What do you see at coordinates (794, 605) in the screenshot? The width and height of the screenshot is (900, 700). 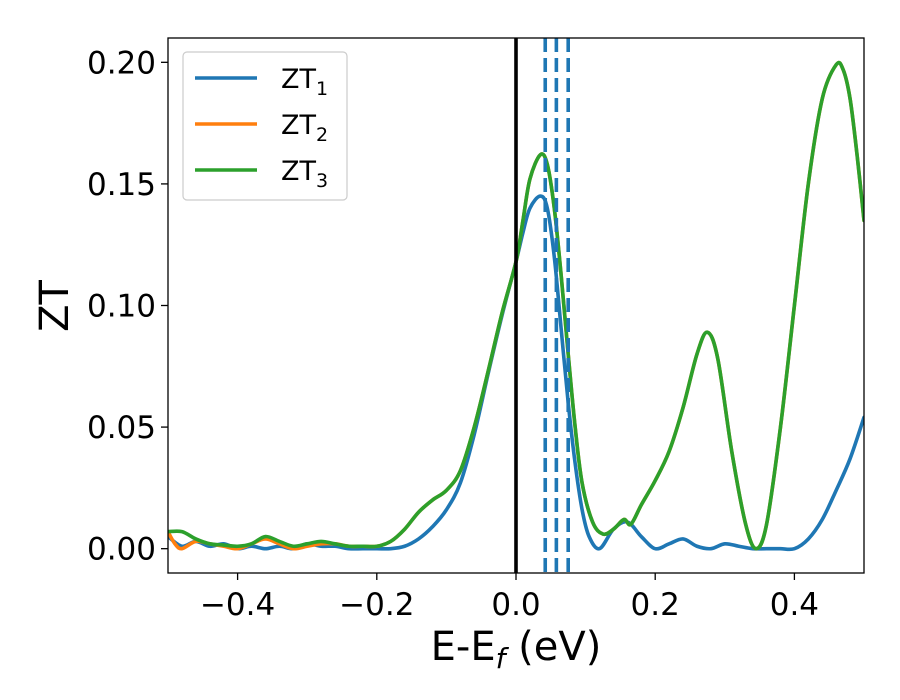 I see `x-tick-label: 0.4` at bounding box center [794, 605].